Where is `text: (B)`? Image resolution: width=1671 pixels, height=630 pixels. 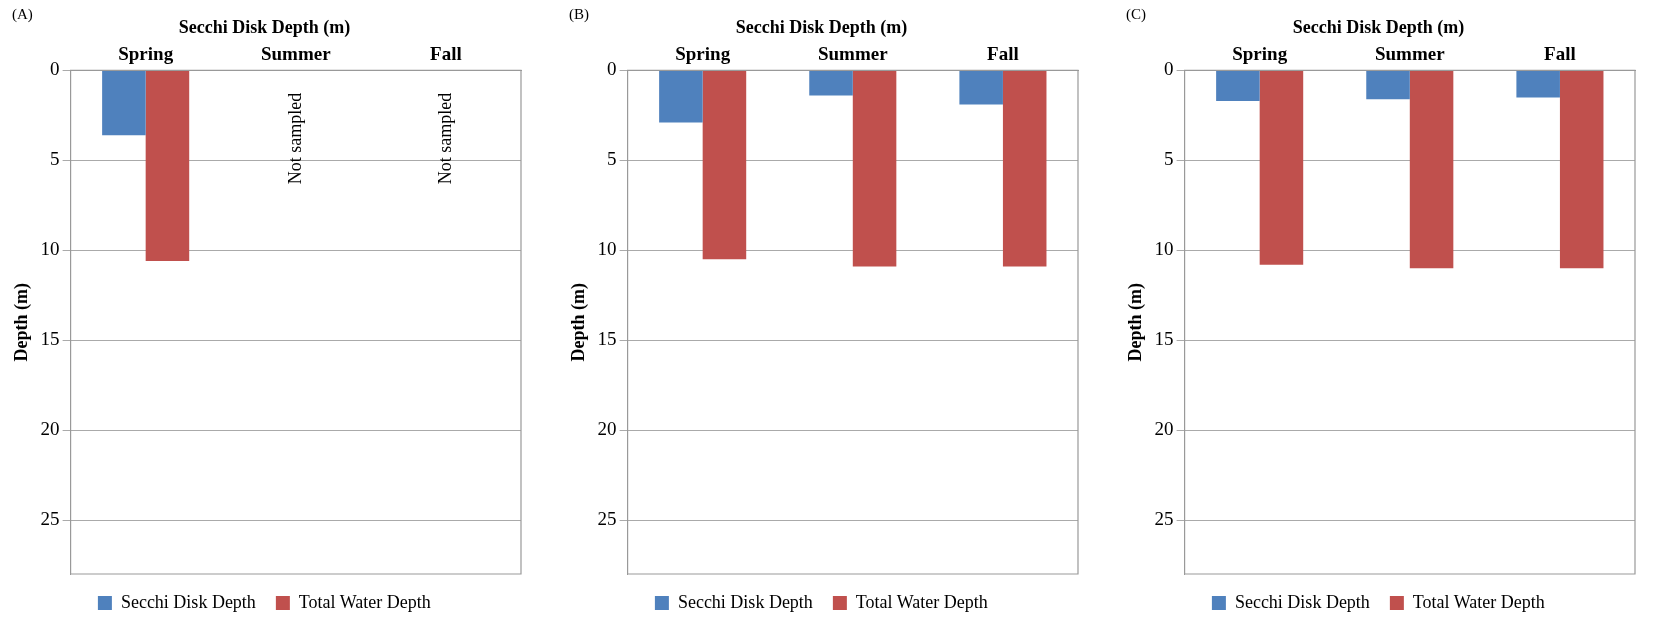
text: (B) is located at coordinates (579, 15).